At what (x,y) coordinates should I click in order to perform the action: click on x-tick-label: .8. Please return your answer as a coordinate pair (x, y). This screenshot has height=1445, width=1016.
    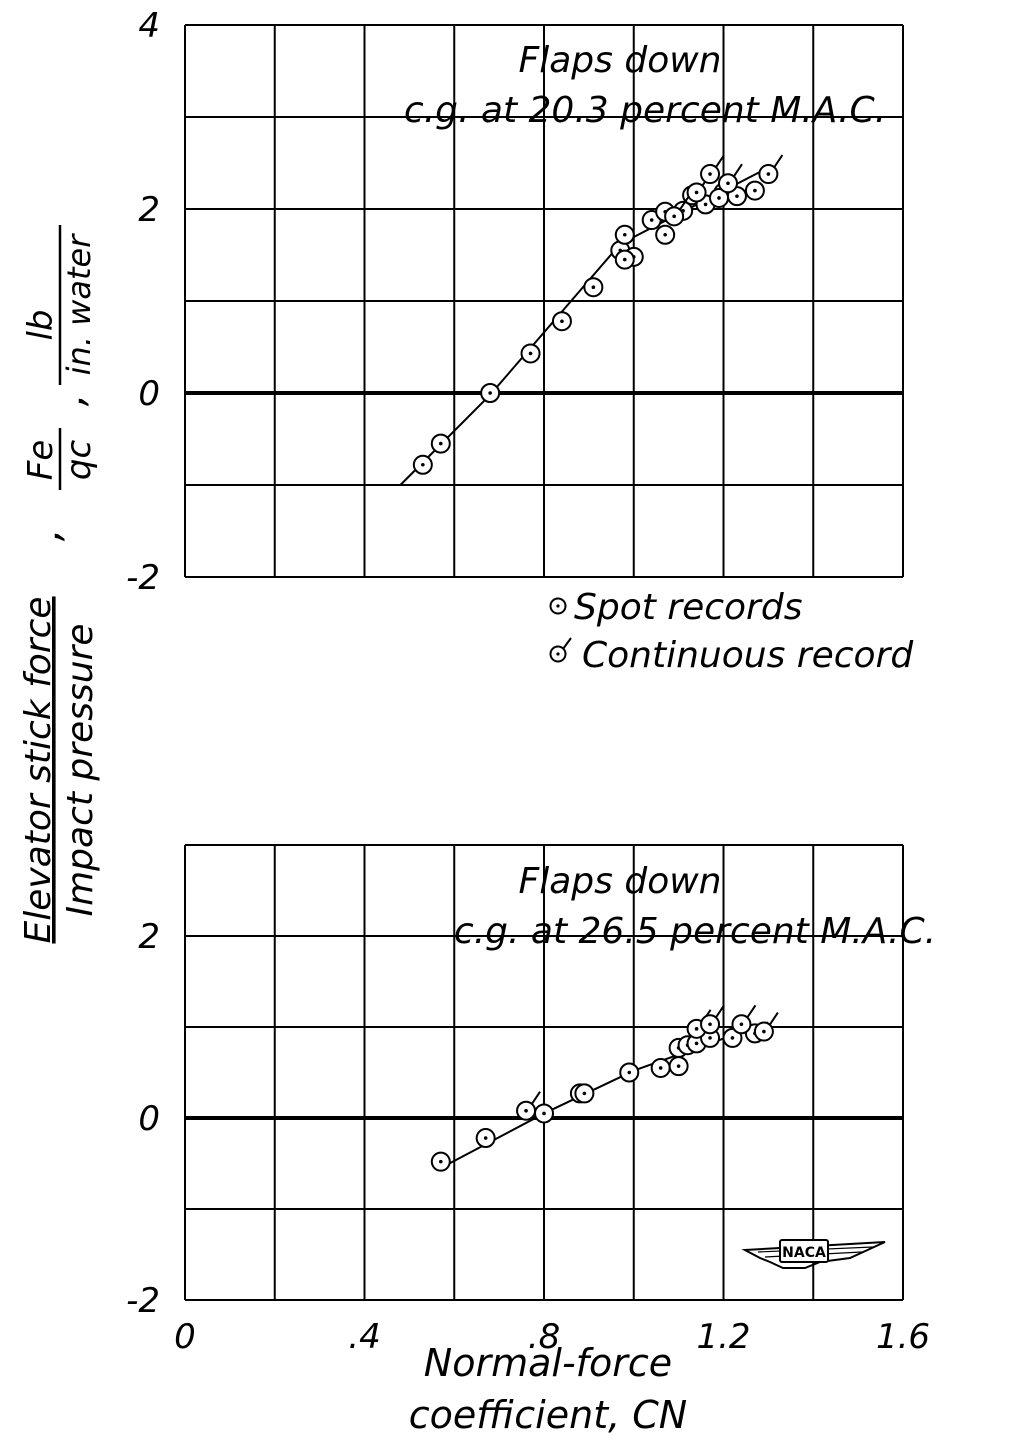
    Looking at the image, I should click on (544, 1337).